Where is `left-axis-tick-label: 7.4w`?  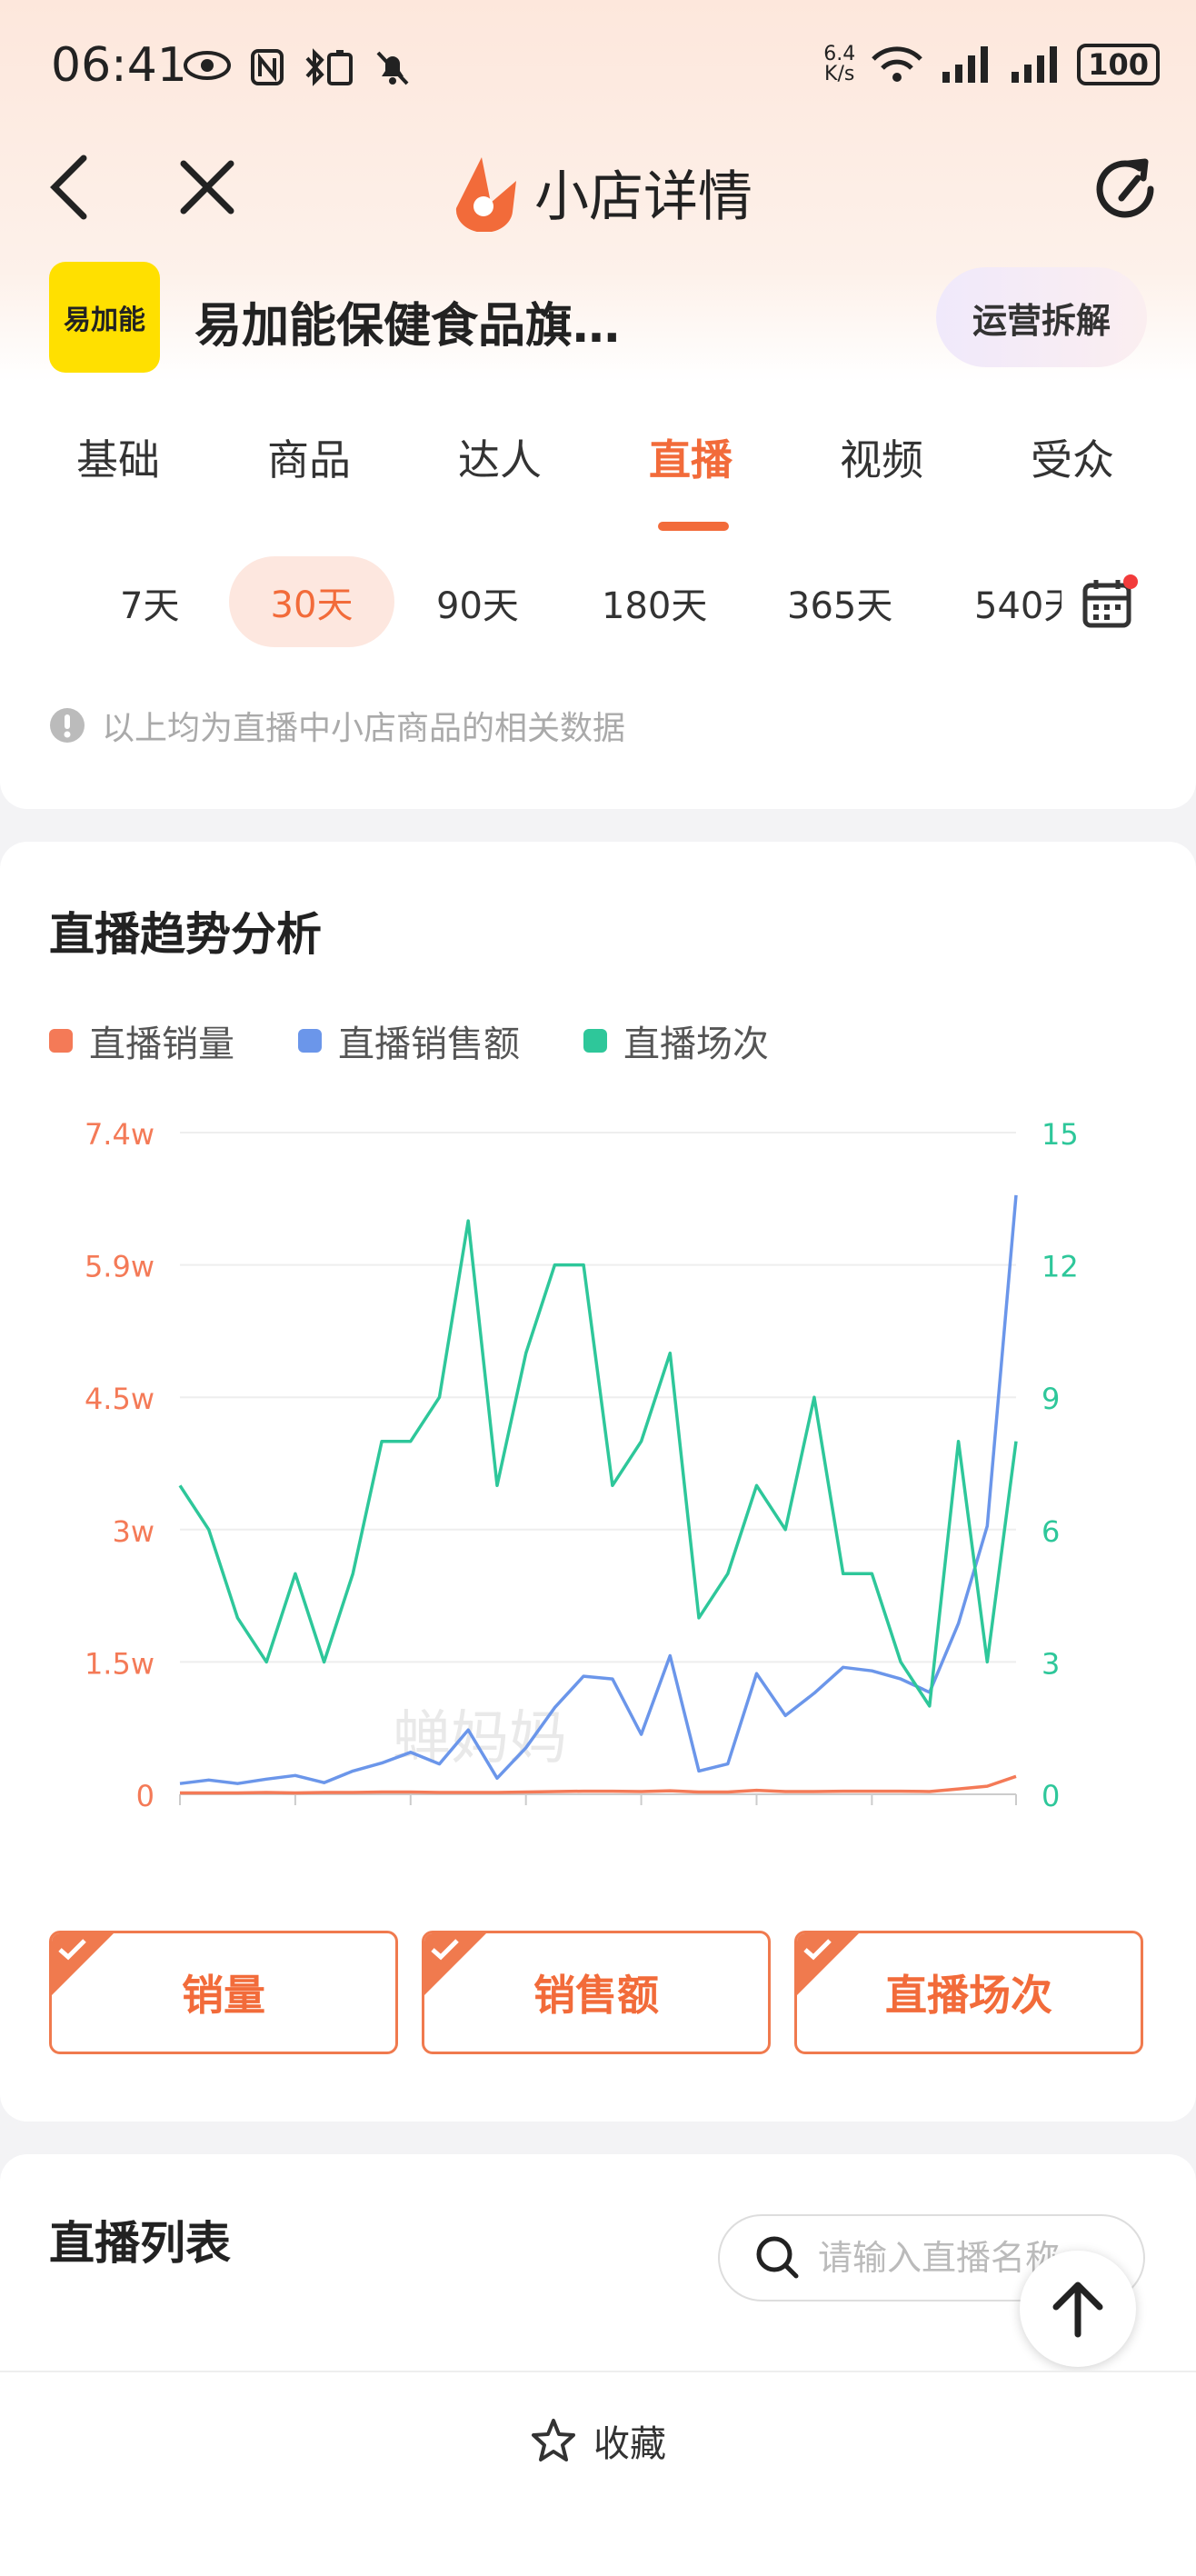
left-axis-tick-label: 7.4w is located at coordinates (119, 1134).